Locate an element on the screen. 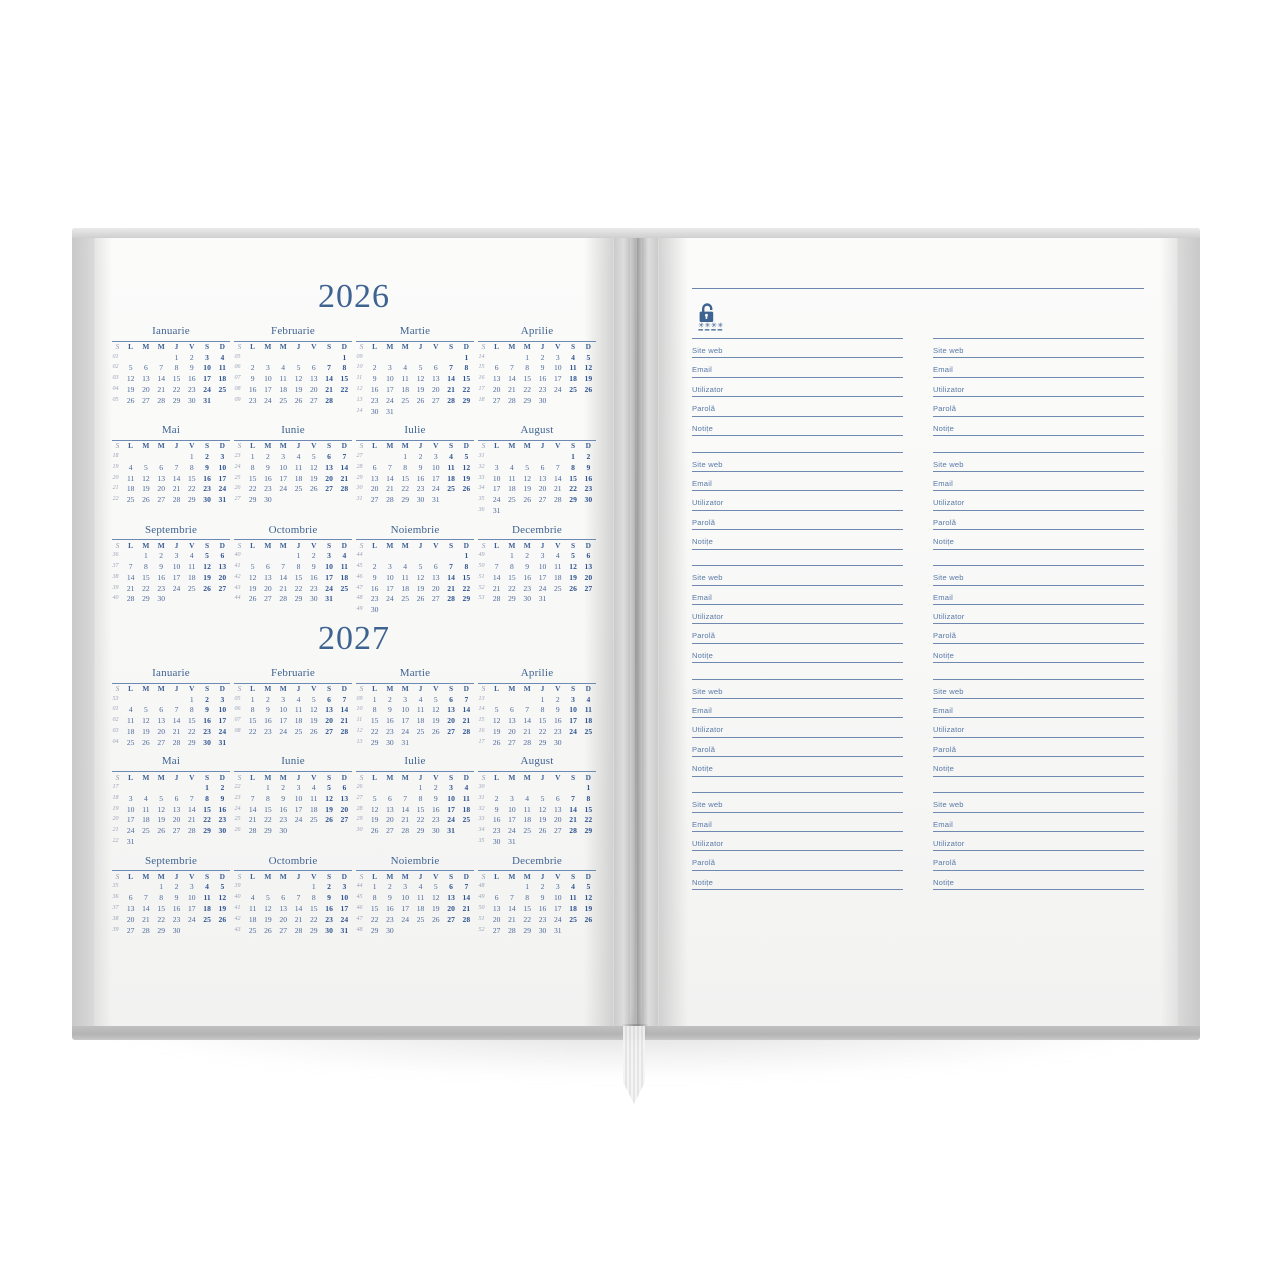  password-entry-group: Site web Email Utilizator Parolă Notițe is located at coordinates (1038, 614).